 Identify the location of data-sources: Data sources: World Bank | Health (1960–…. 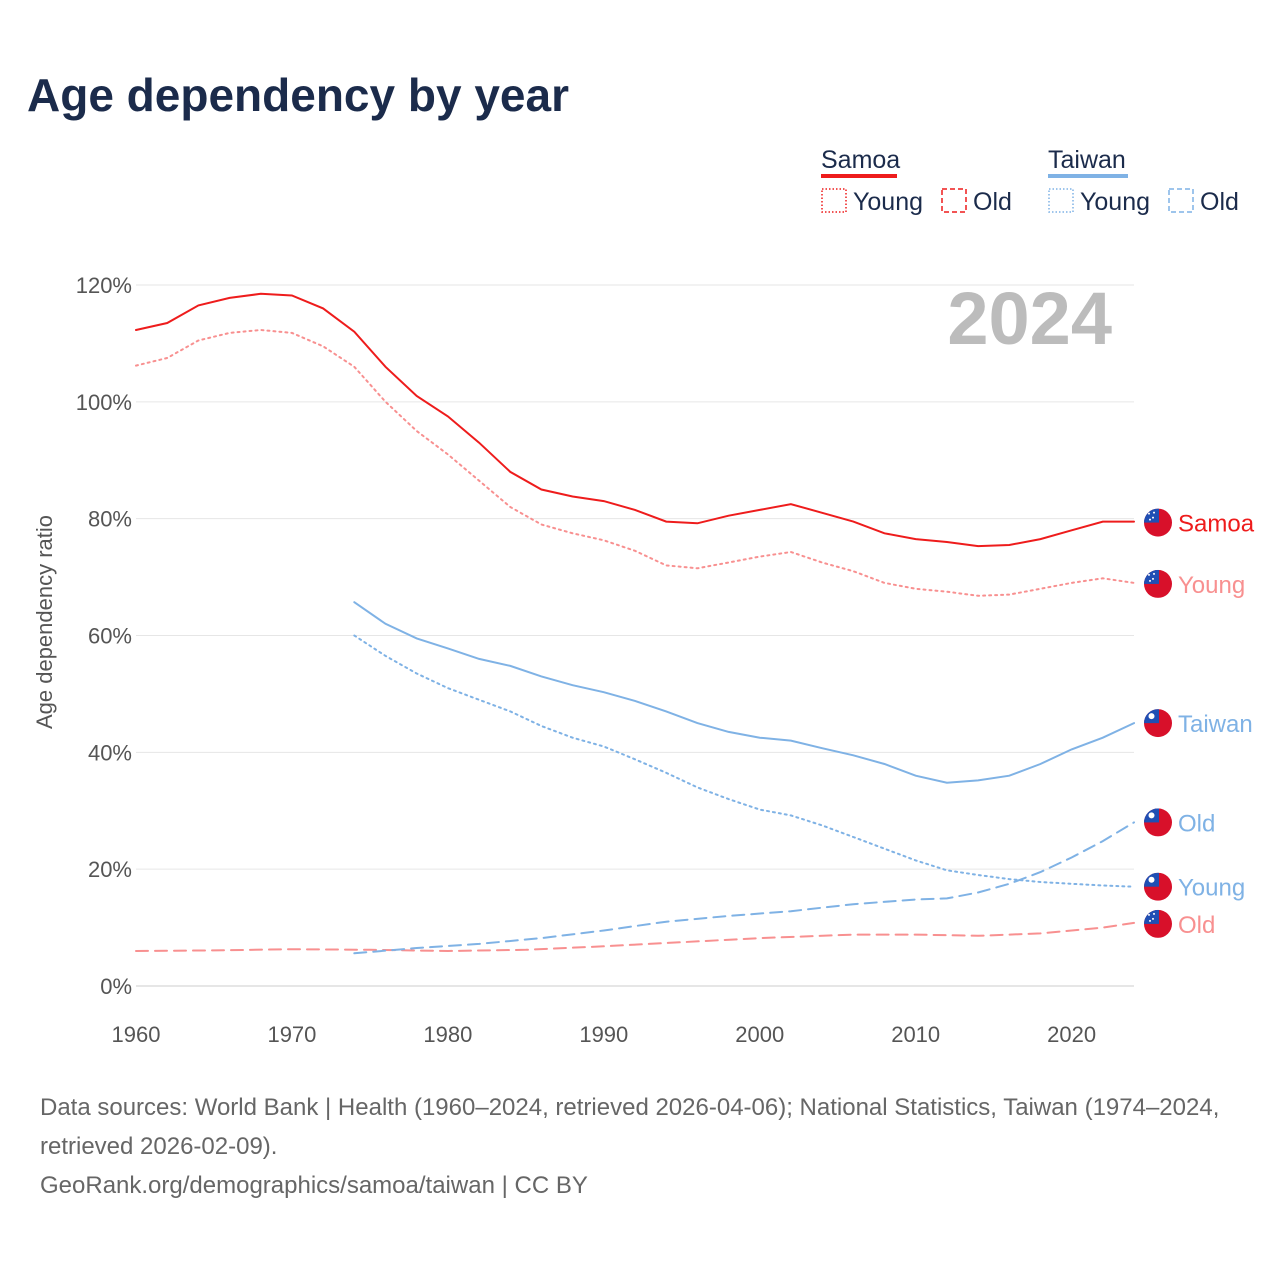
(630, 1127).